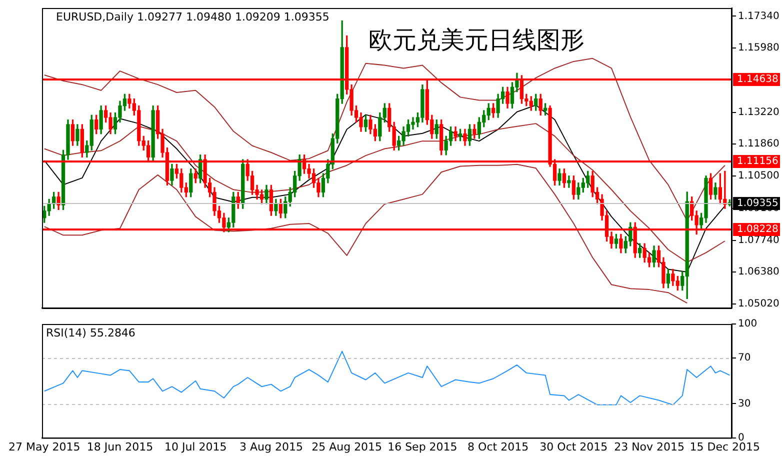 The width and height of the screenshot is (782, 459). What do you see at coordinates (423, 447) in the screenshot?
I see `category-label: 16 Sep 2015` at bounding box center [423, 447].